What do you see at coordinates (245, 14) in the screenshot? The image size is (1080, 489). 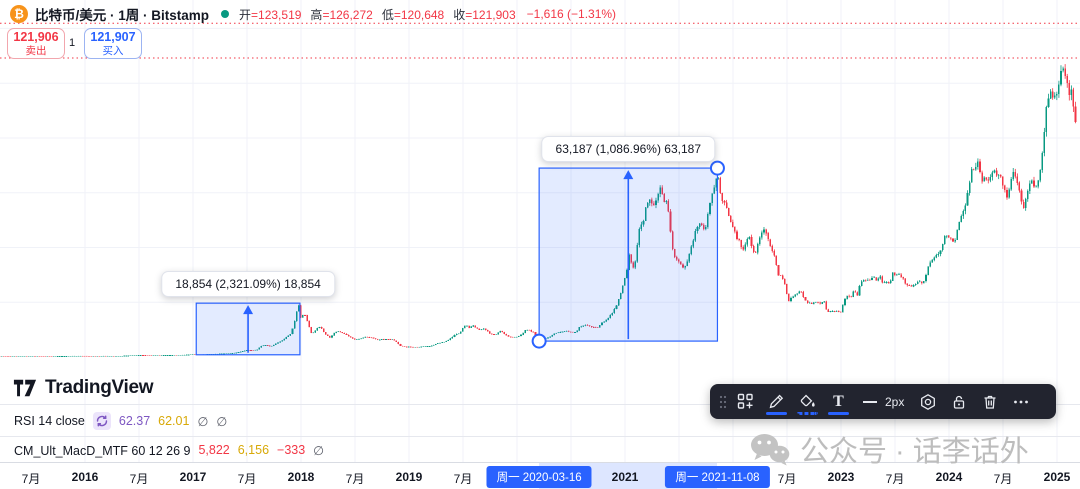 I see `ohlc-label: 开` at bounding box center [245, 14].